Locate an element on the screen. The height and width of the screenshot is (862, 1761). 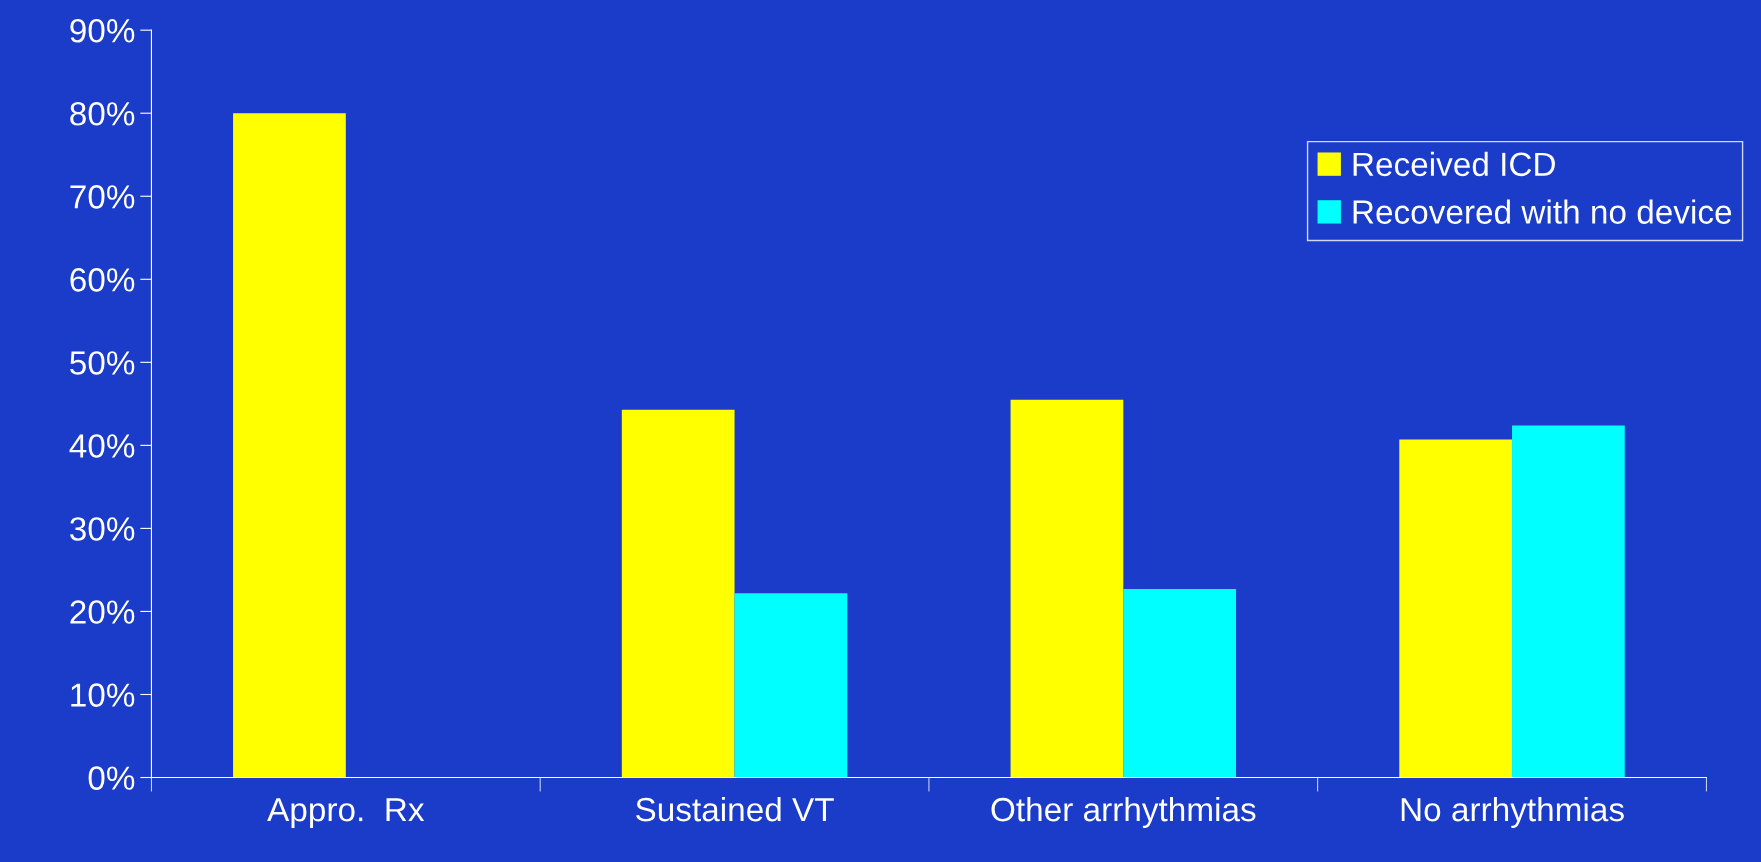
y-tick-label: 90% is located at coordinates (102, 30).